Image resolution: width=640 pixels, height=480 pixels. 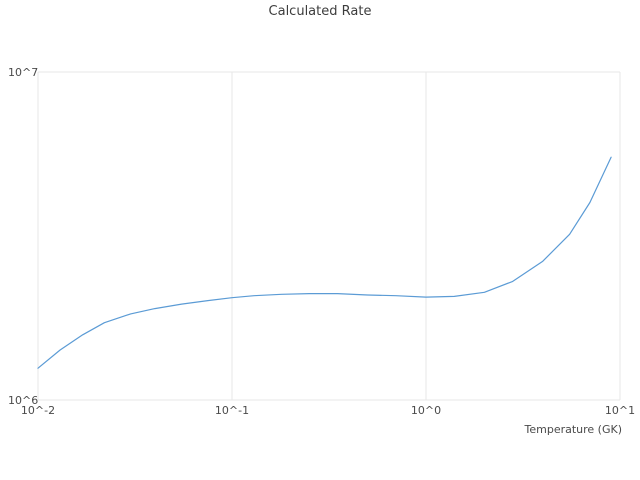 I want to click on y-tick-label: 10^6, so click(x=23, y=400).